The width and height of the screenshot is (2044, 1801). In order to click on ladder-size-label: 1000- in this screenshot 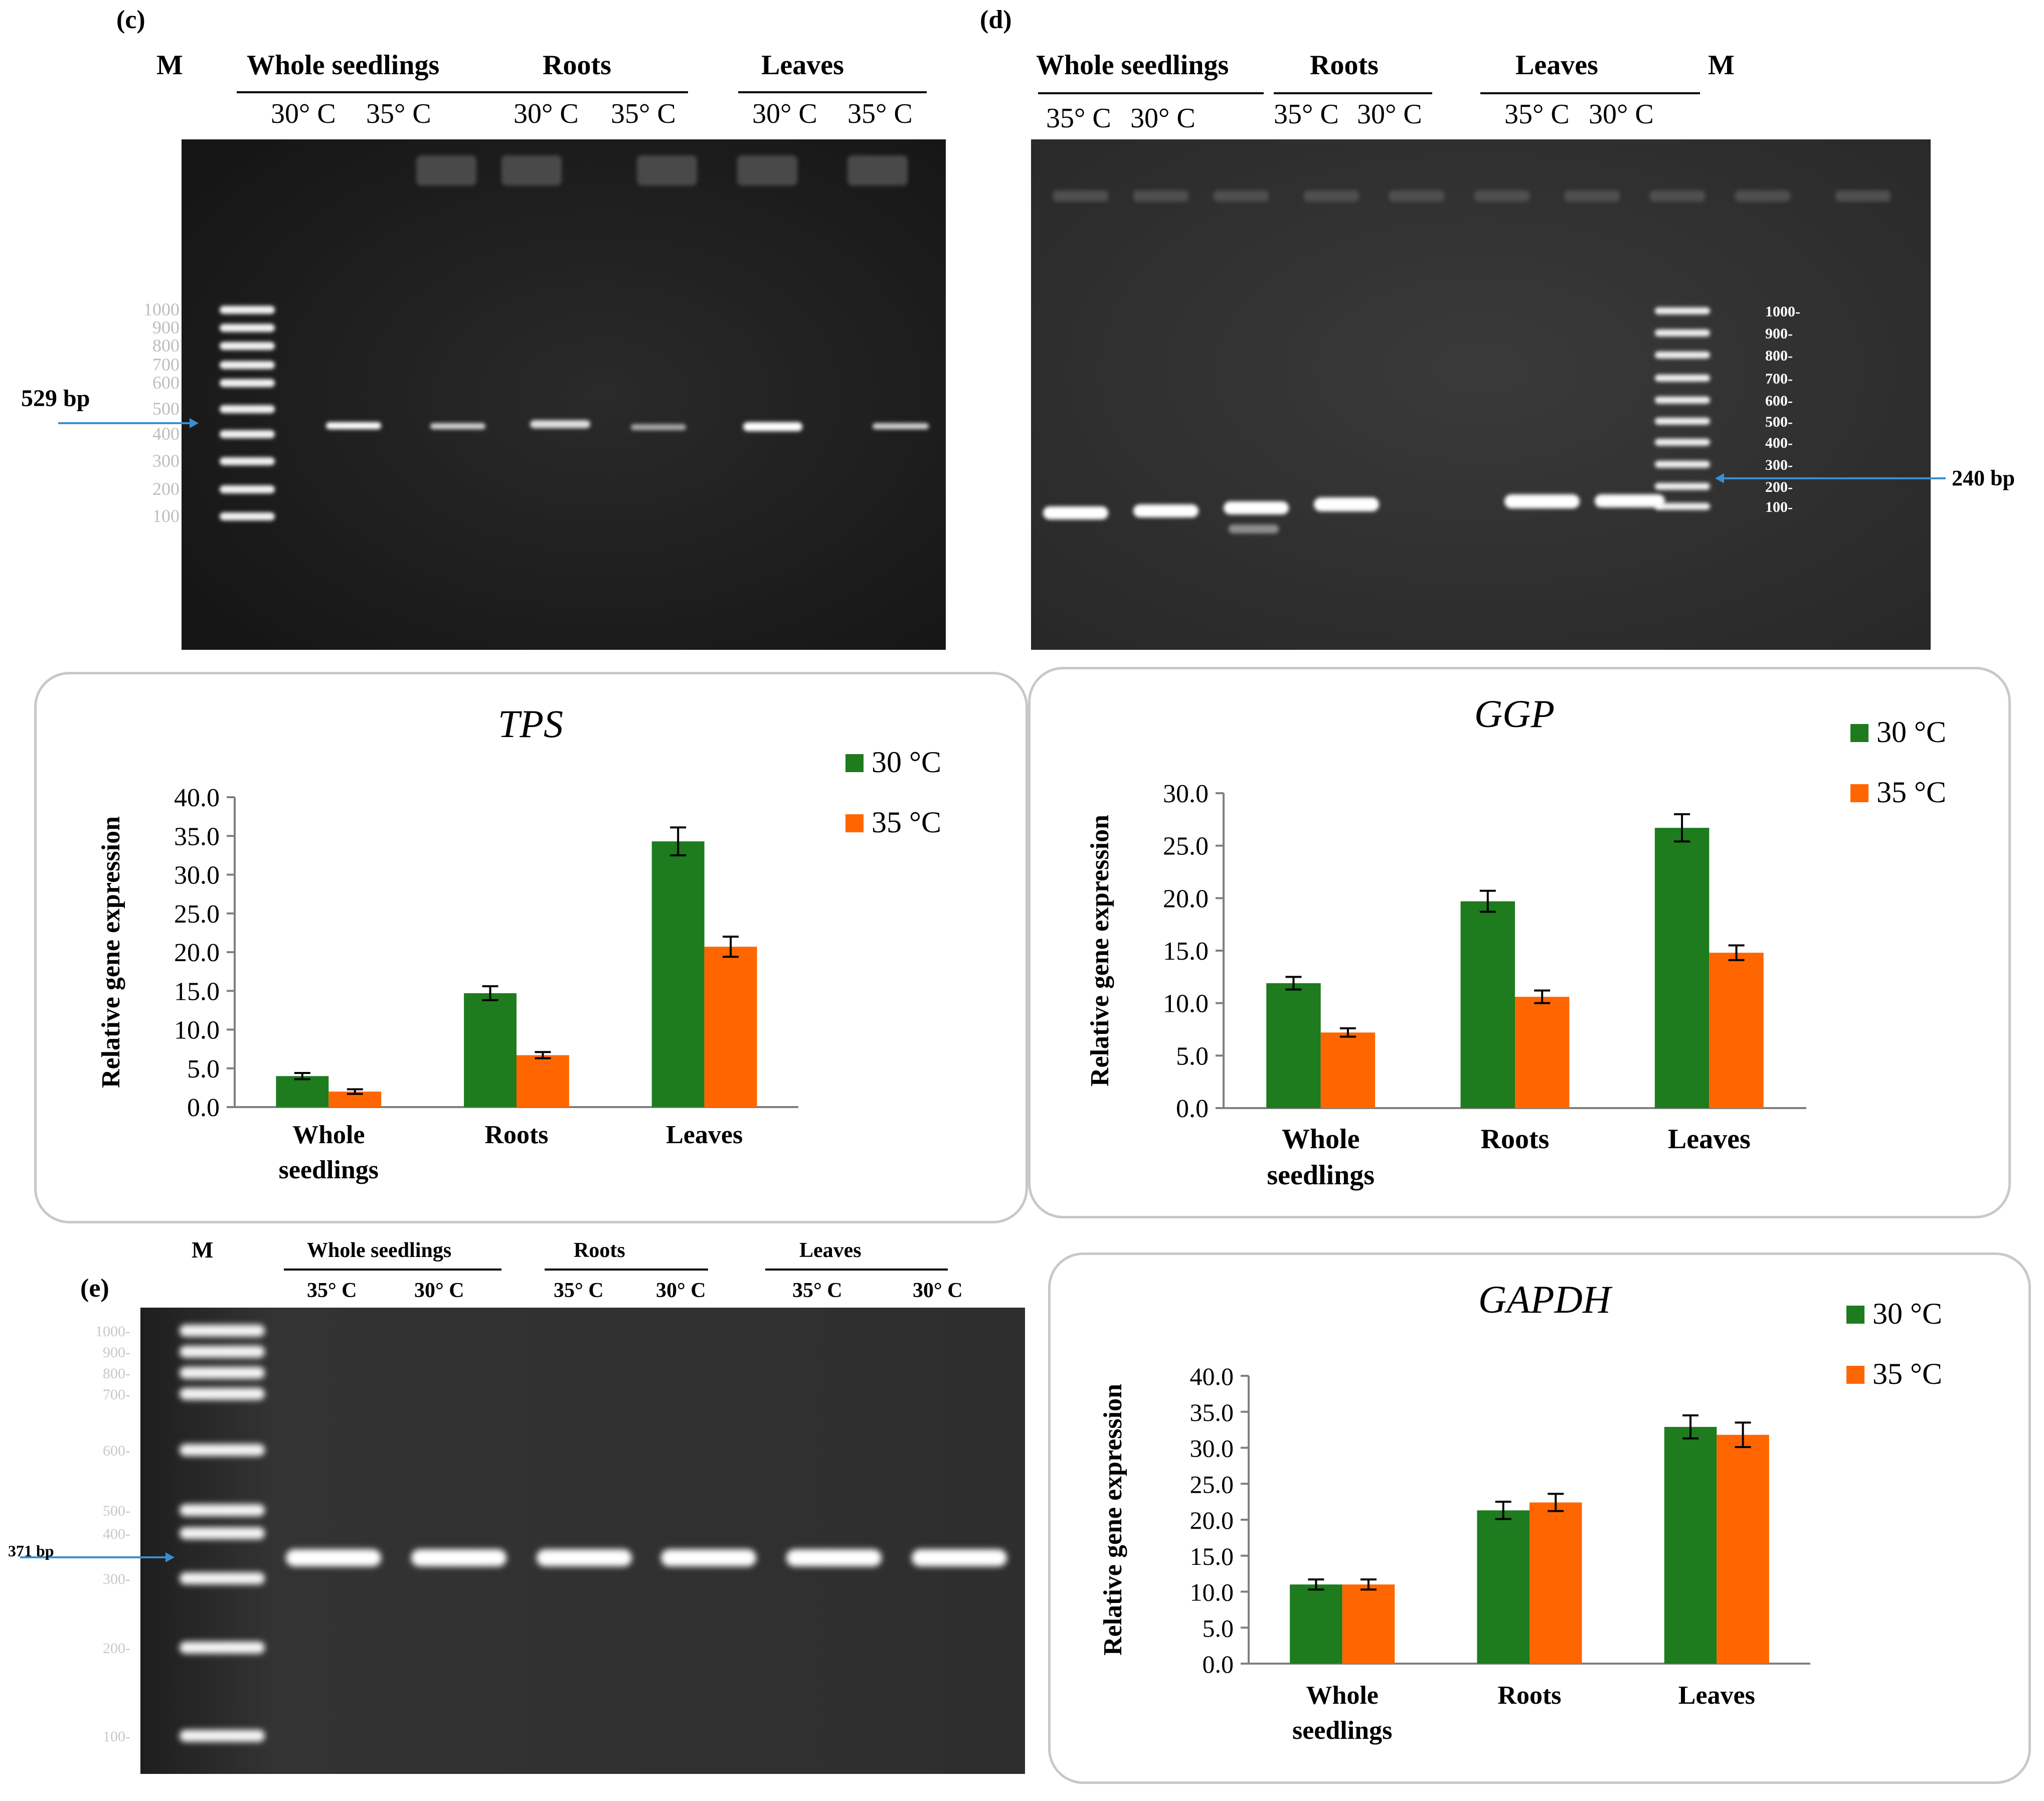, I will do `click(1782, 311)`.